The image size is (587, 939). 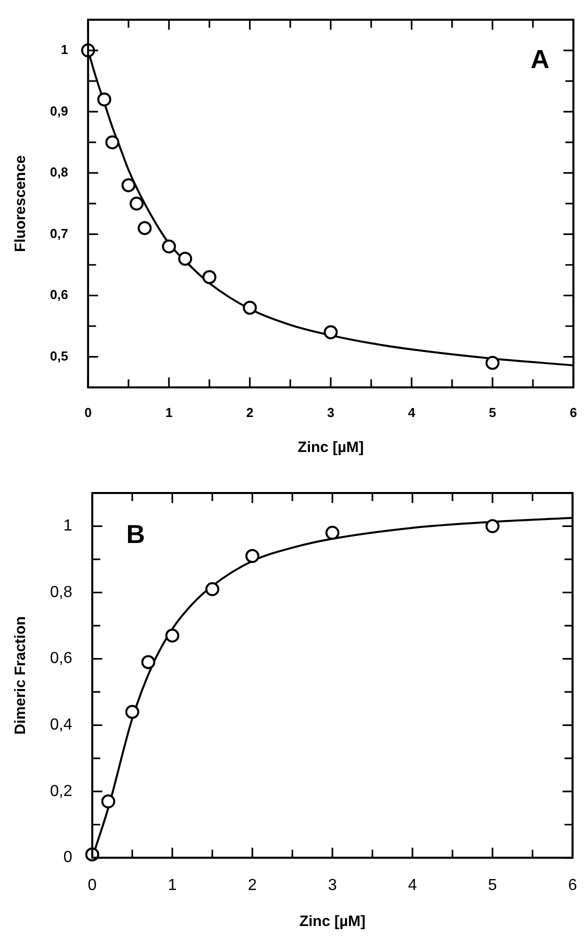 What do you see at coordinates (21, 675) in the screenshot?
I see `y-axis-title: Dimeric Fraction` at bounding box center [21, 675].